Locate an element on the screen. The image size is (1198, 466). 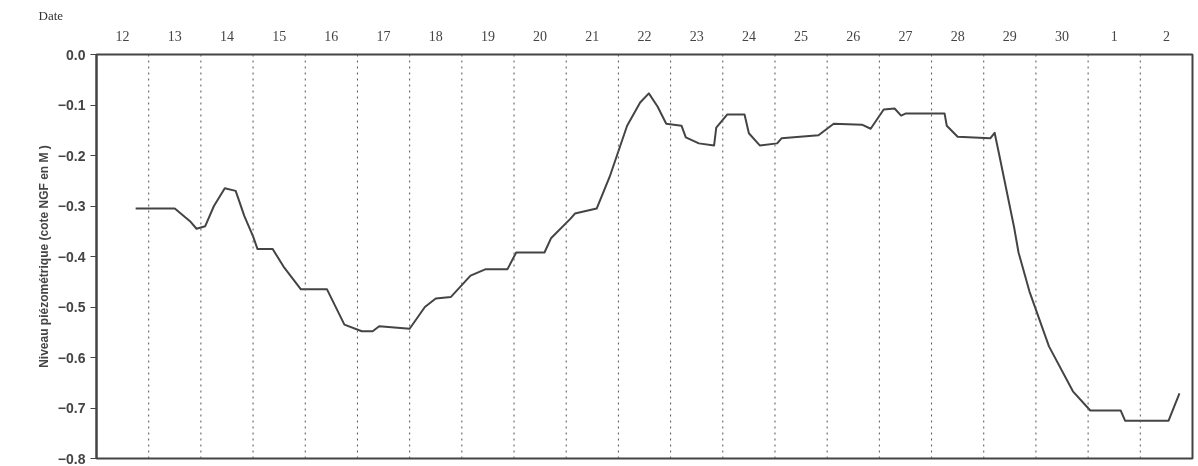
y-tick-label: −0.1 is located at coordinates (71, 105).